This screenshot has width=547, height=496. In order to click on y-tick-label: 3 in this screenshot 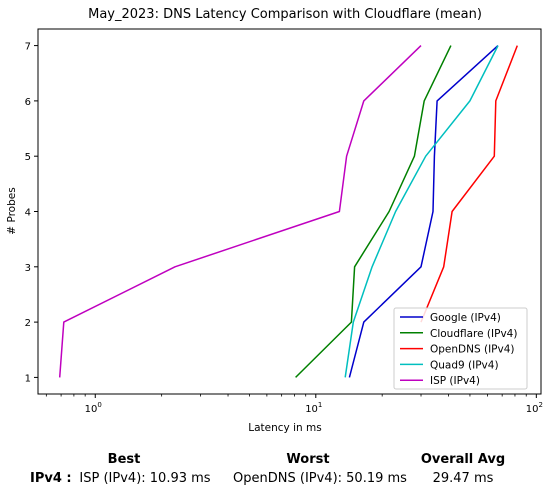, I will do `click(28, 268)`.